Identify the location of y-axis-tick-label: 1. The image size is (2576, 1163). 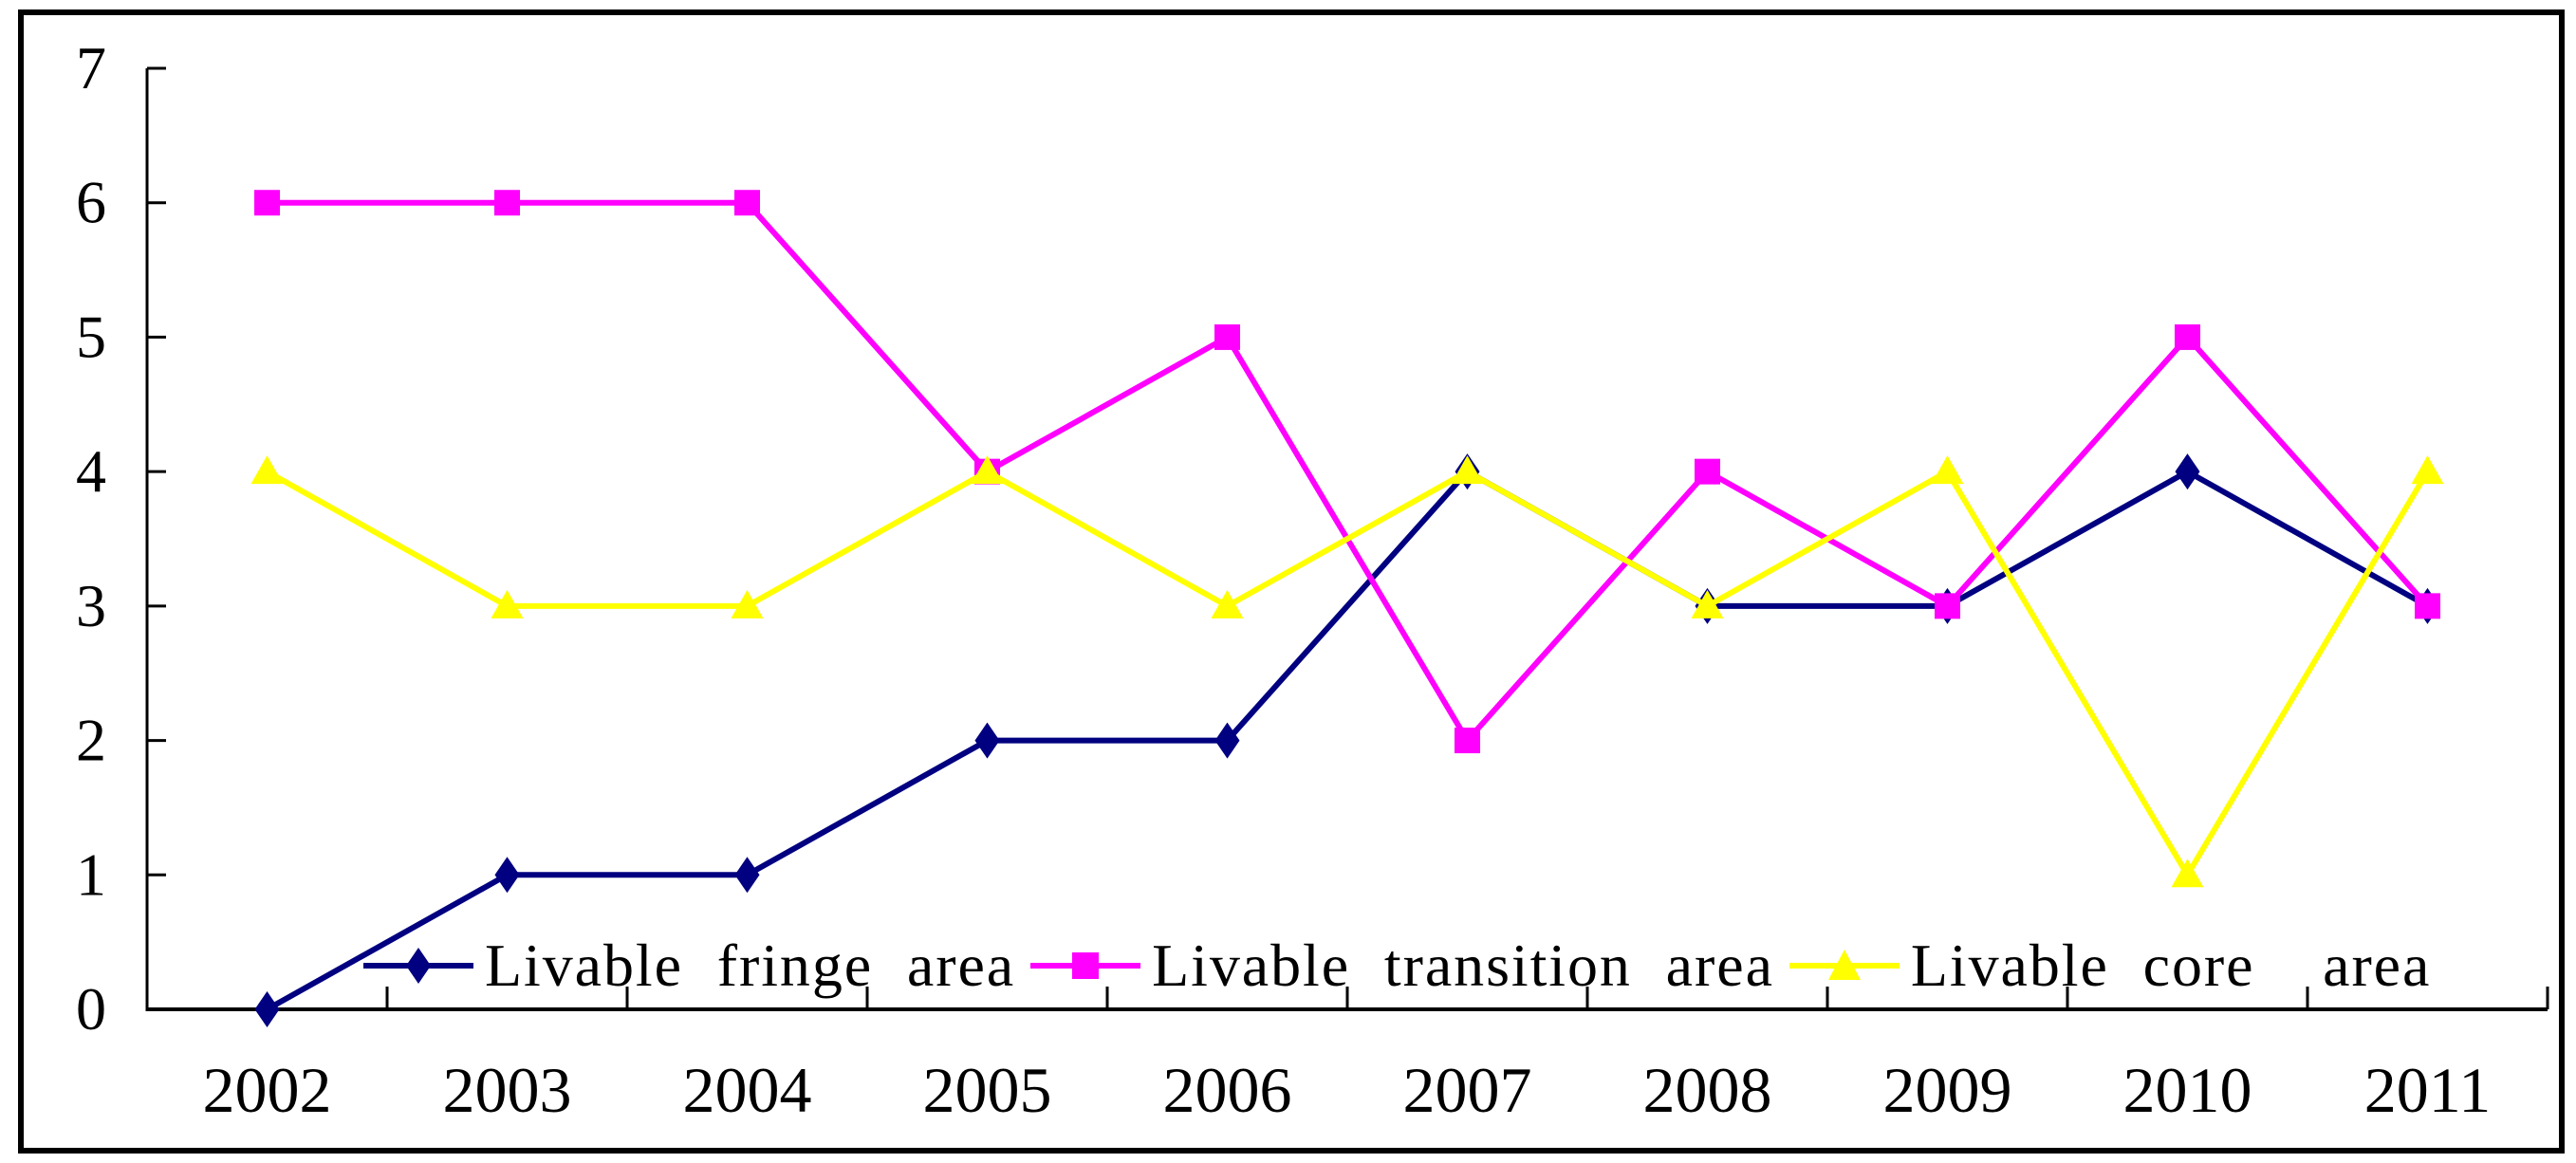
(91, 874).